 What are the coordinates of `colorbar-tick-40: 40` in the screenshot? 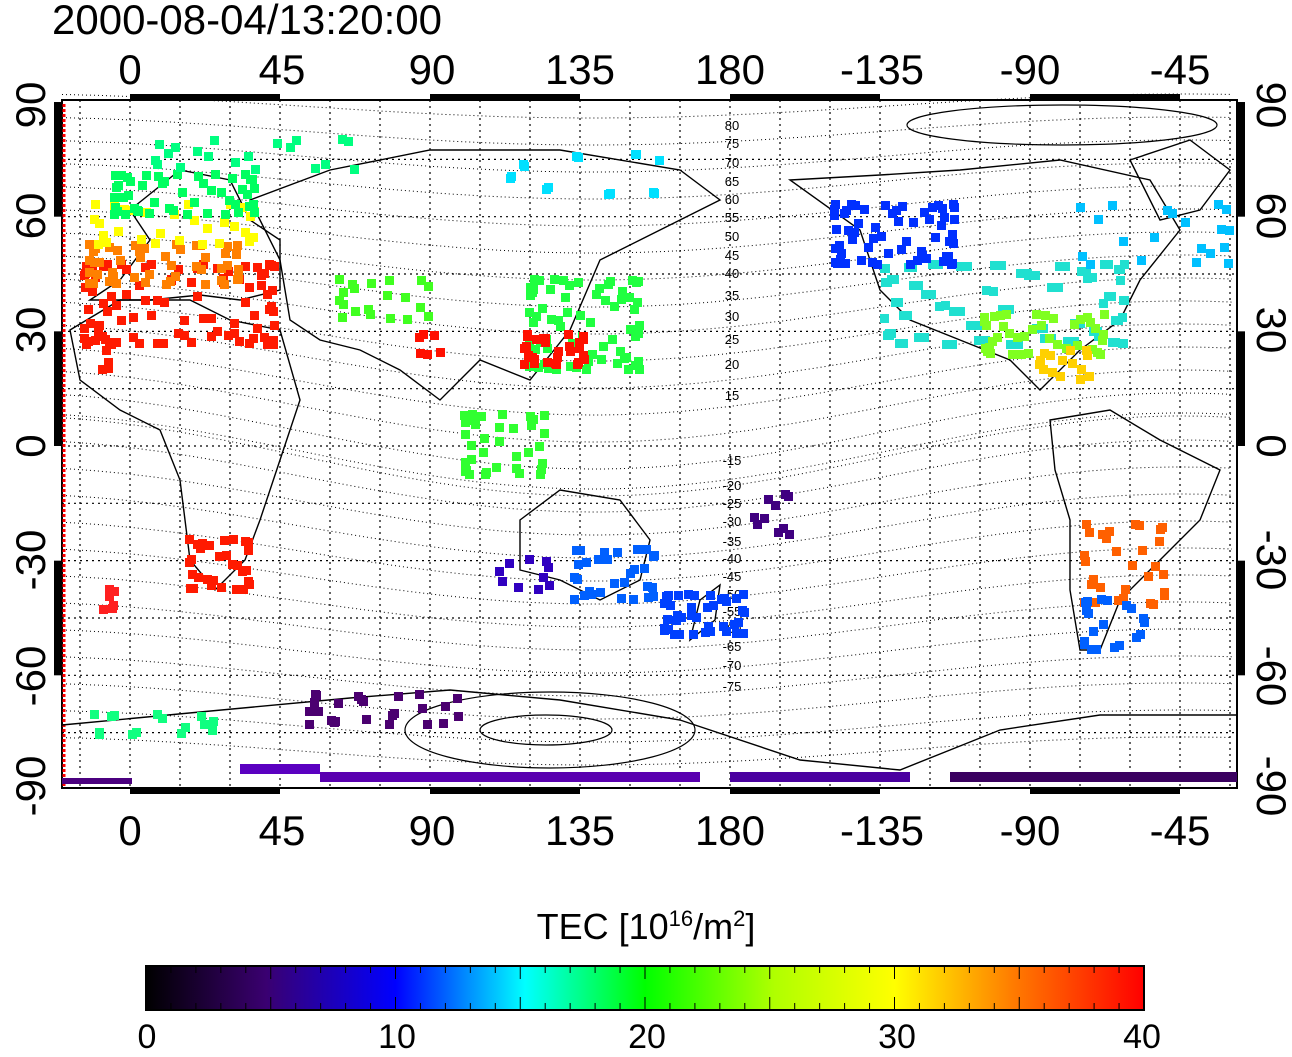 It's located at (1142, 1037).